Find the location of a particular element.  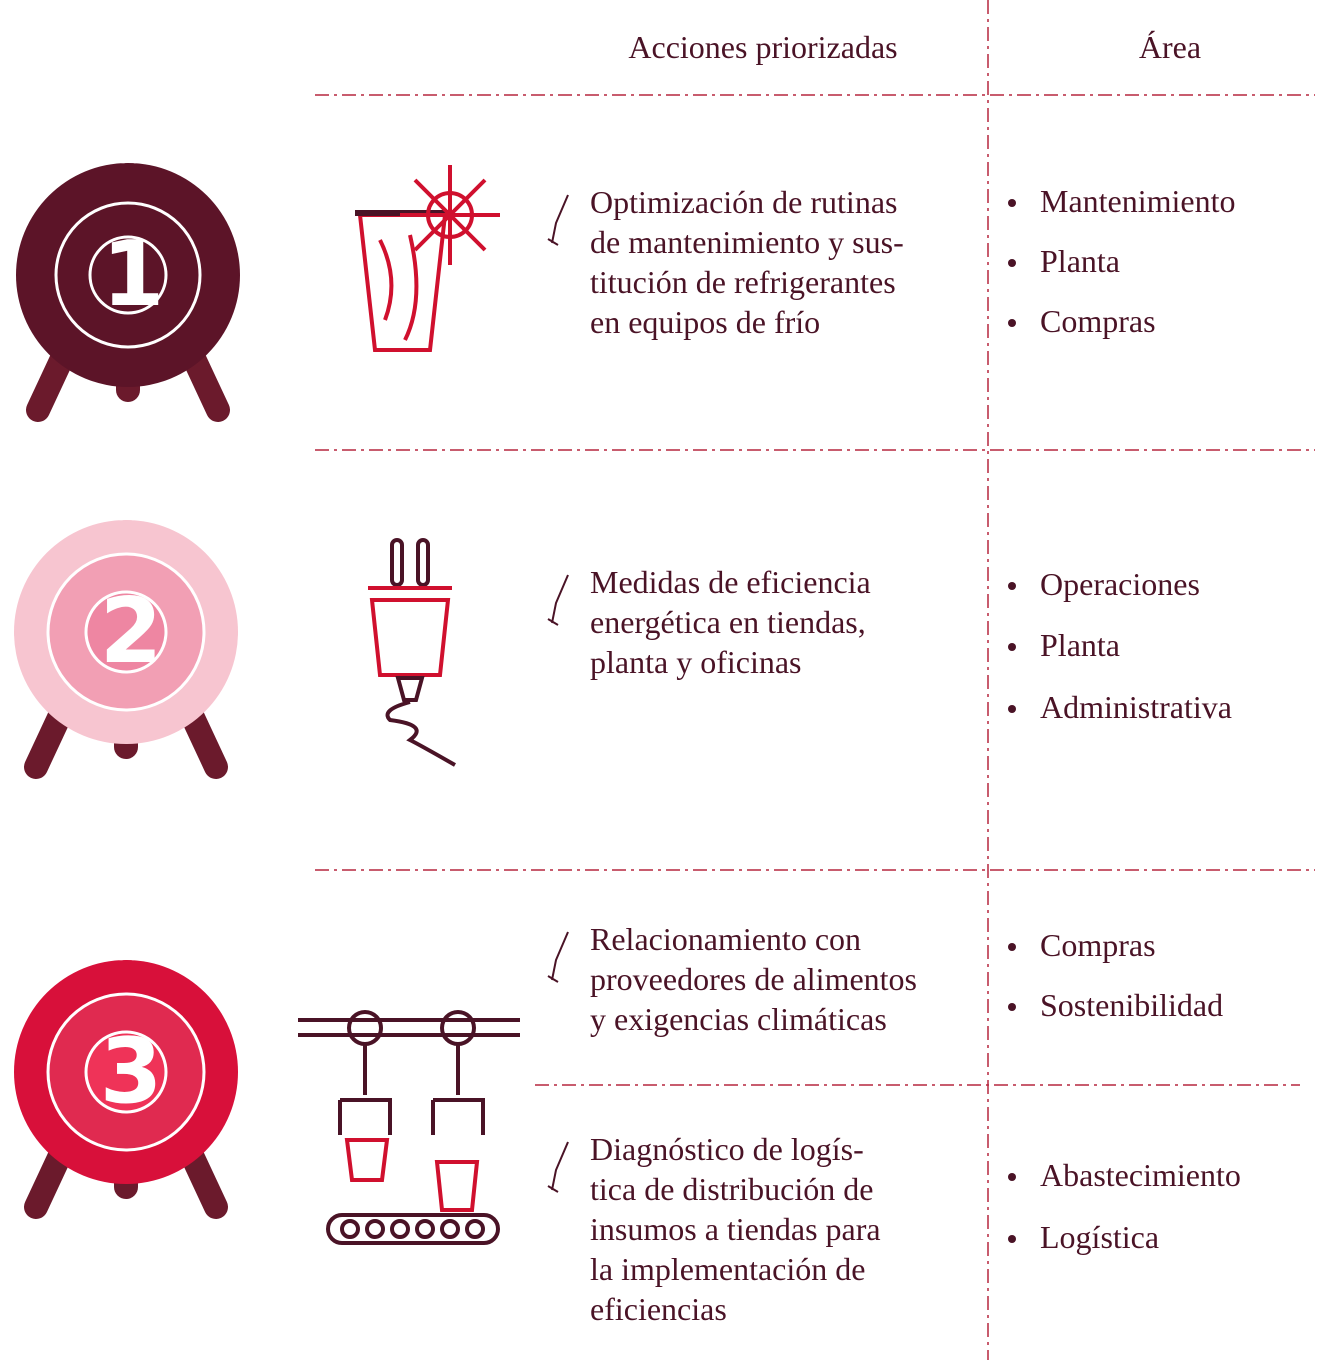

action-text: planta y oficinas is located at coordinates (695, 662).